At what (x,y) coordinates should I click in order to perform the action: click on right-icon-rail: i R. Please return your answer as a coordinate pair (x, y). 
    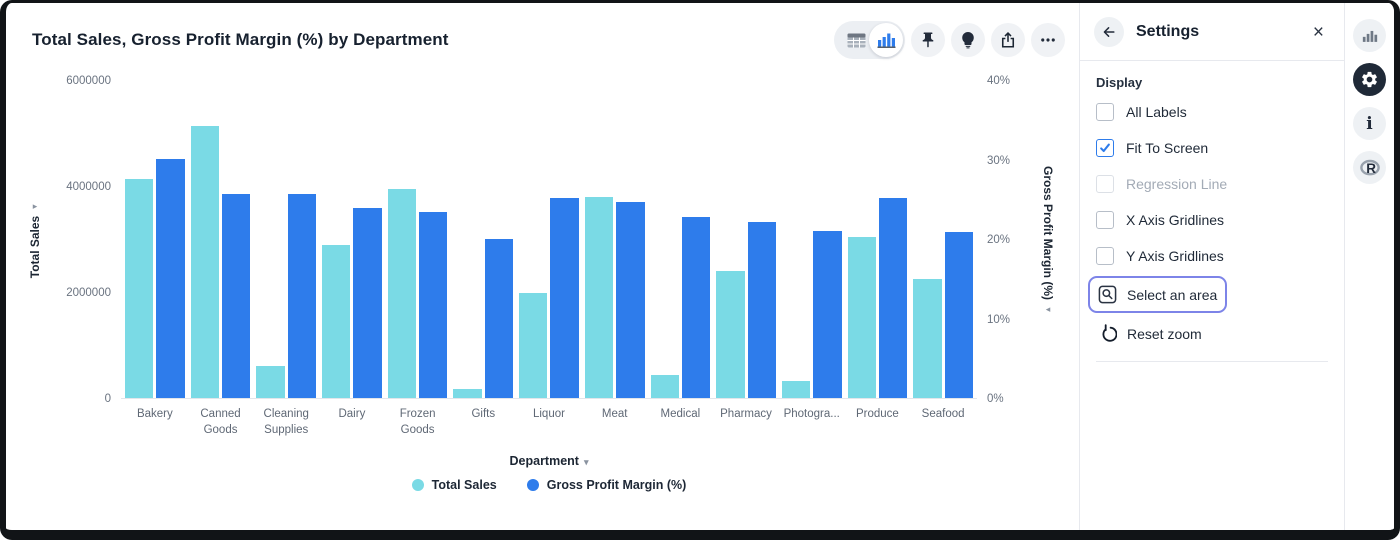
    Looking at the image, I should click on (1369, 266).